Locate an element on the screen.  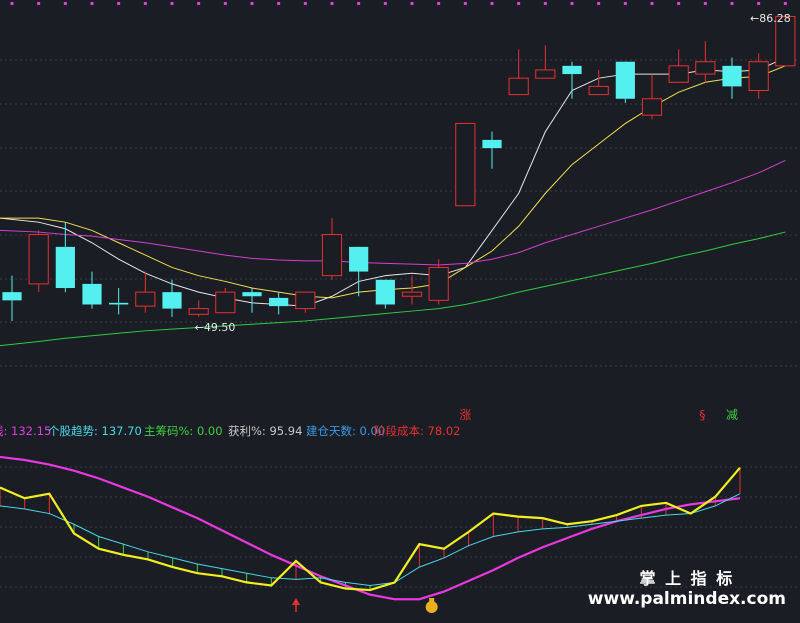
watermark-url: www.palmindex.com is located at coordinates (686, 599).